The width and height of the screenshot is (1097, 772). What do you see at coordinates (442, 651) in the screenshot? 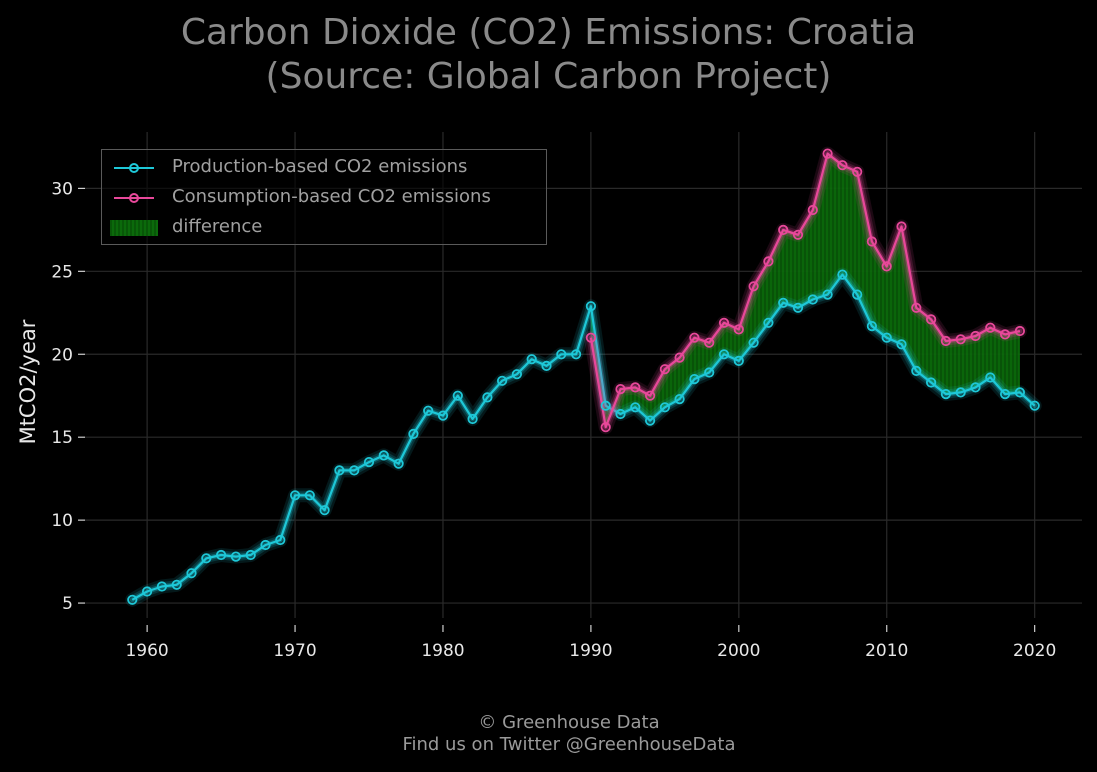
I see `x-tick-label: 1980` at bounding box center [442, 651].